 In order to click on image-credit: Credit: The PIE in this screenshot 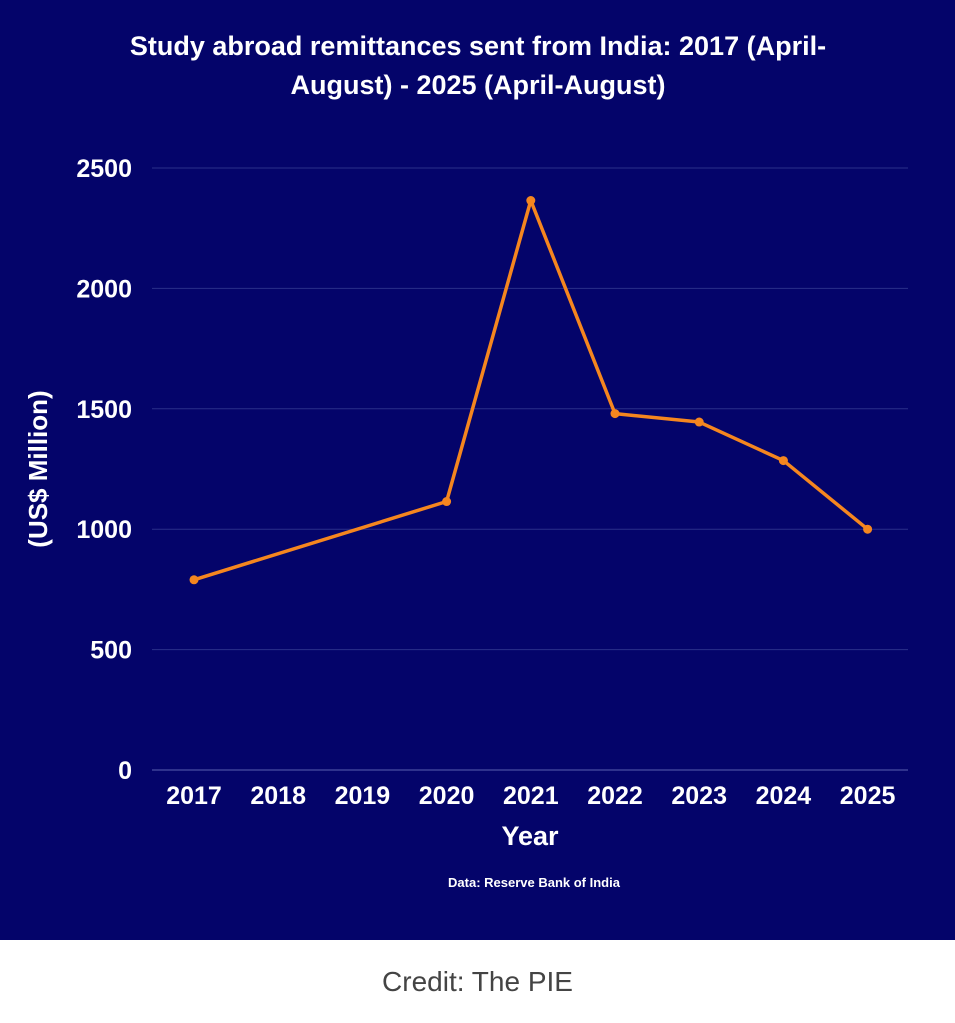, I will do `click(477, 981)`.